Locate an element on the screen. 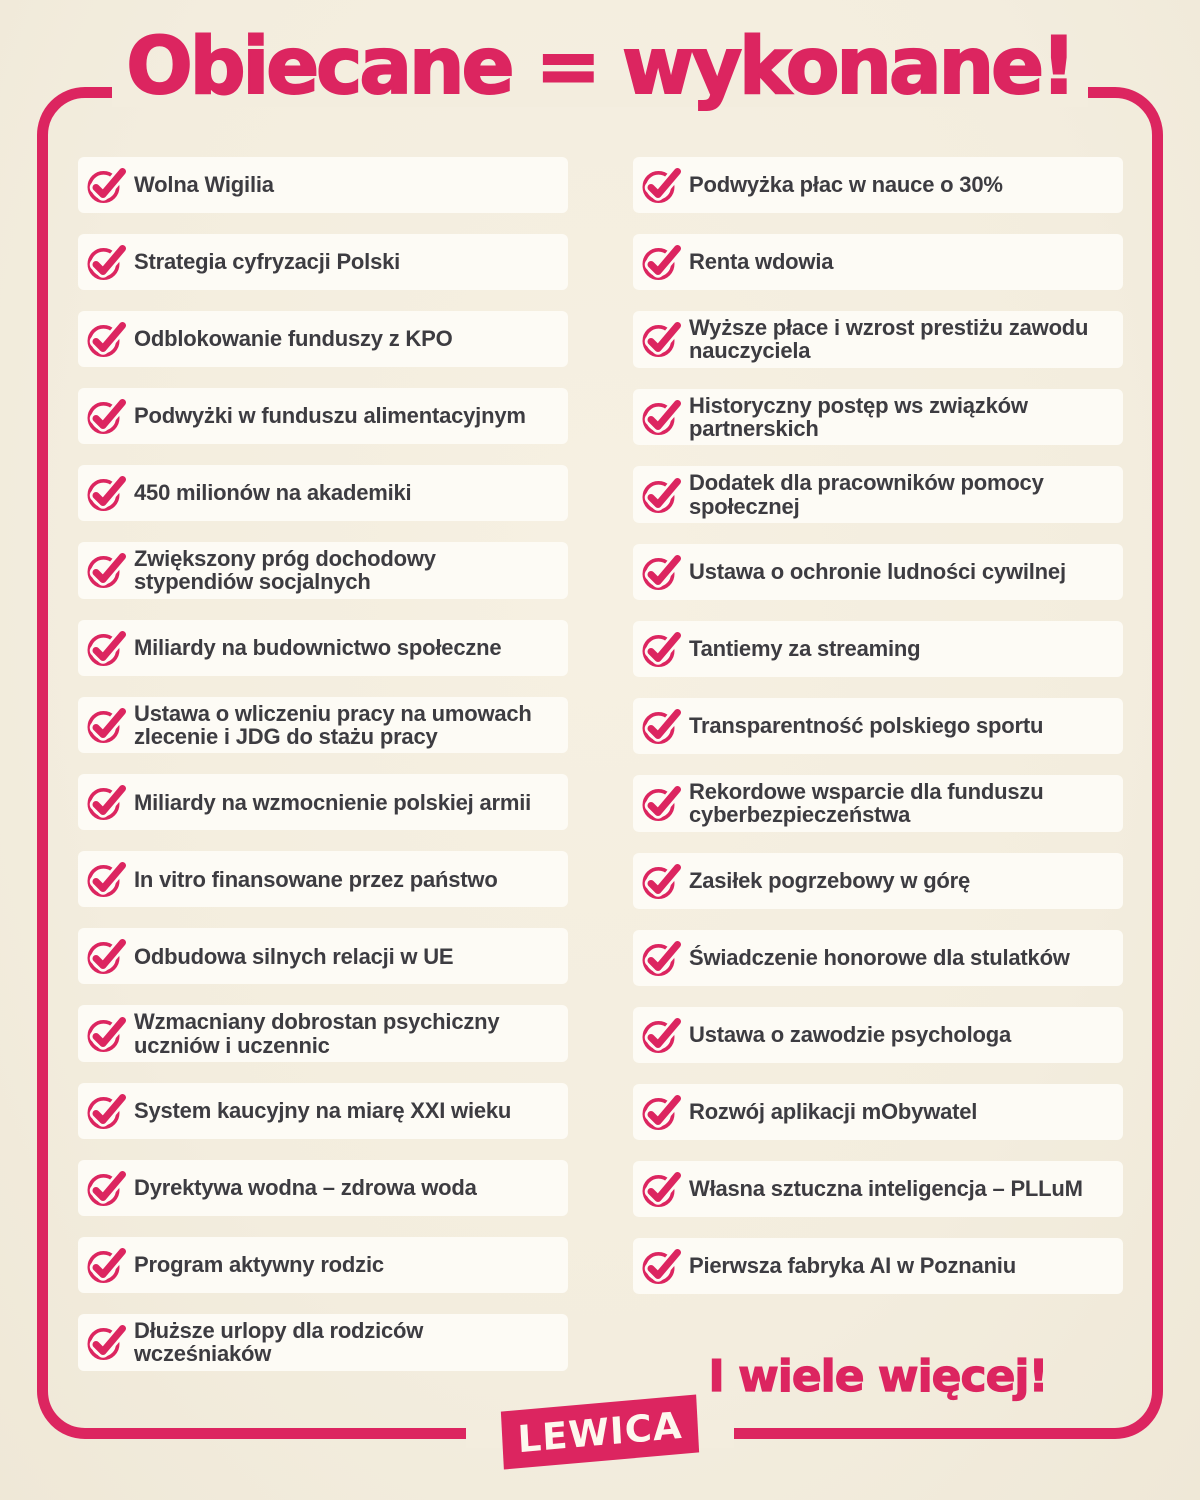 This screenshot has width=1200, height=1500. list-item: Świadczenie honorowe dla stulatków is located at coordinates (878, 957).